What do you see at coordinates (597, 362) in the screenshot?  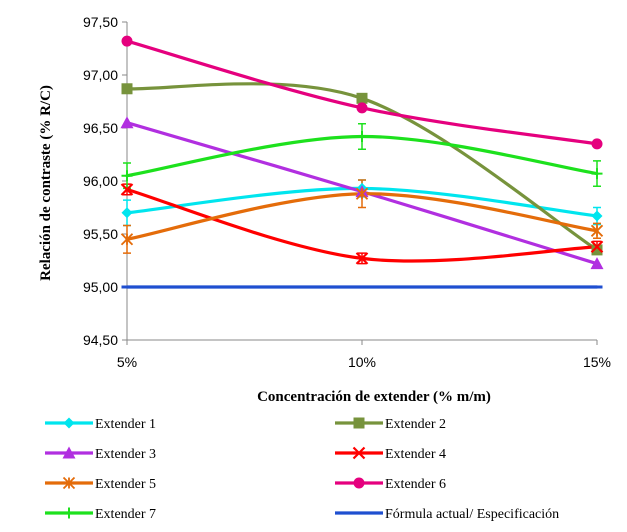 I see `x-tick-label: 15%` at bounding box center [597, 362].